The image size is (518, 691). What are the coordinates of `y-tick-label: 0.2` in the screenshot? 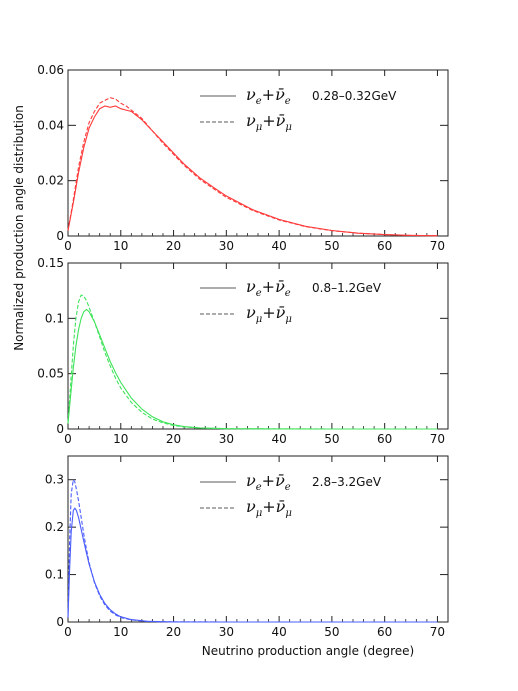 It's located at (54, 527).